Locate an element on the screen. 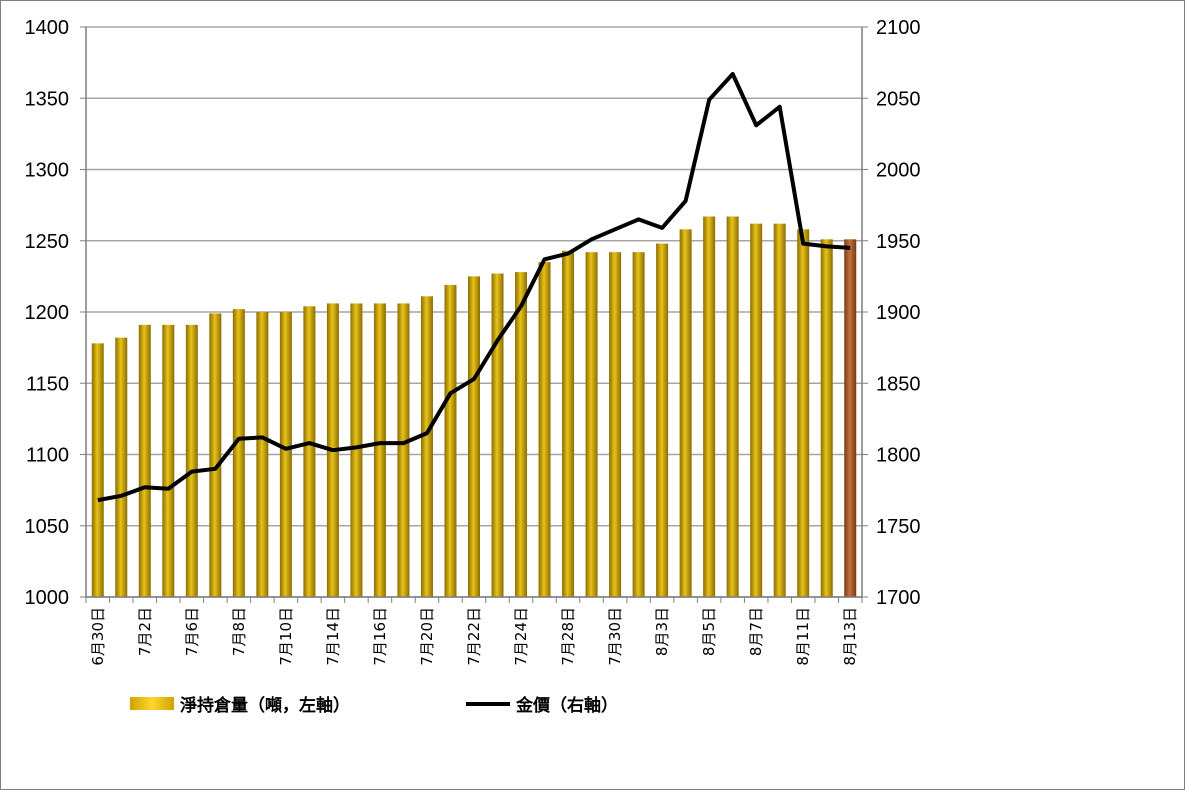 This screenshot has width=1185, height=790. y-left-tick-label: 1200 is located at coordinates (47, 313).